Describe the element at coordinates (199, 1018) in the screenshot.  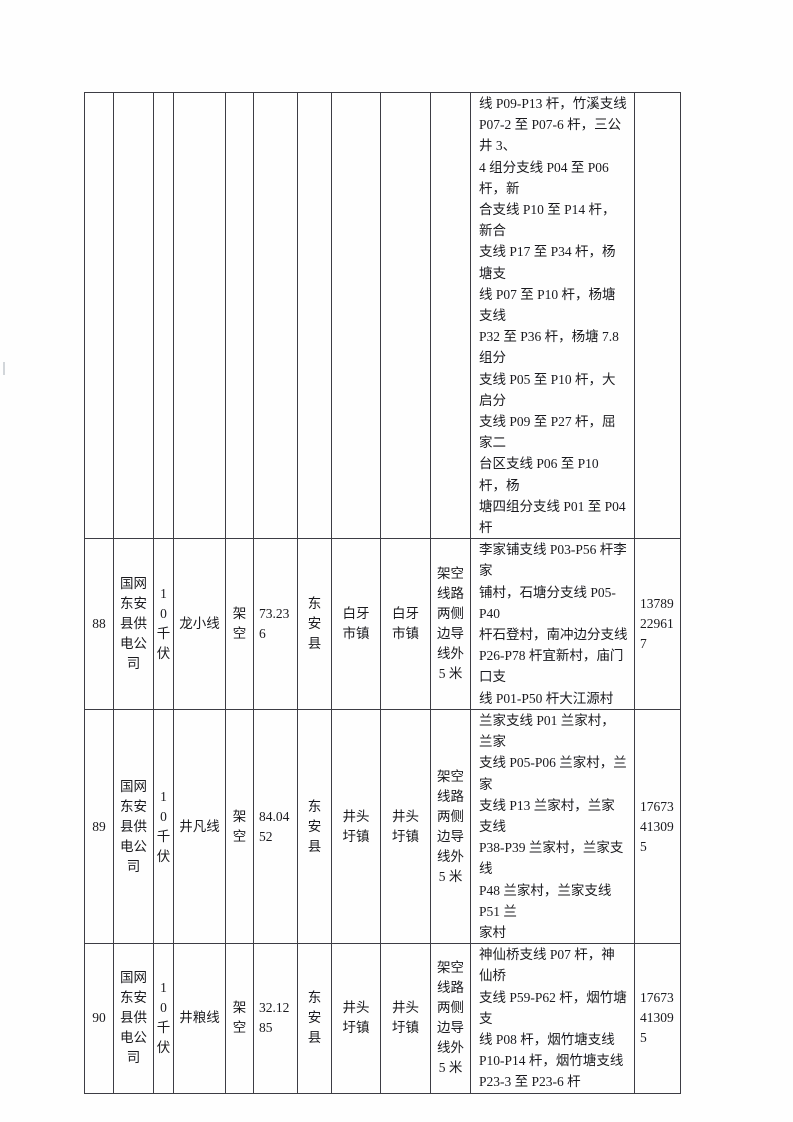
I see `cell-line-name: 井粮线` at that location.